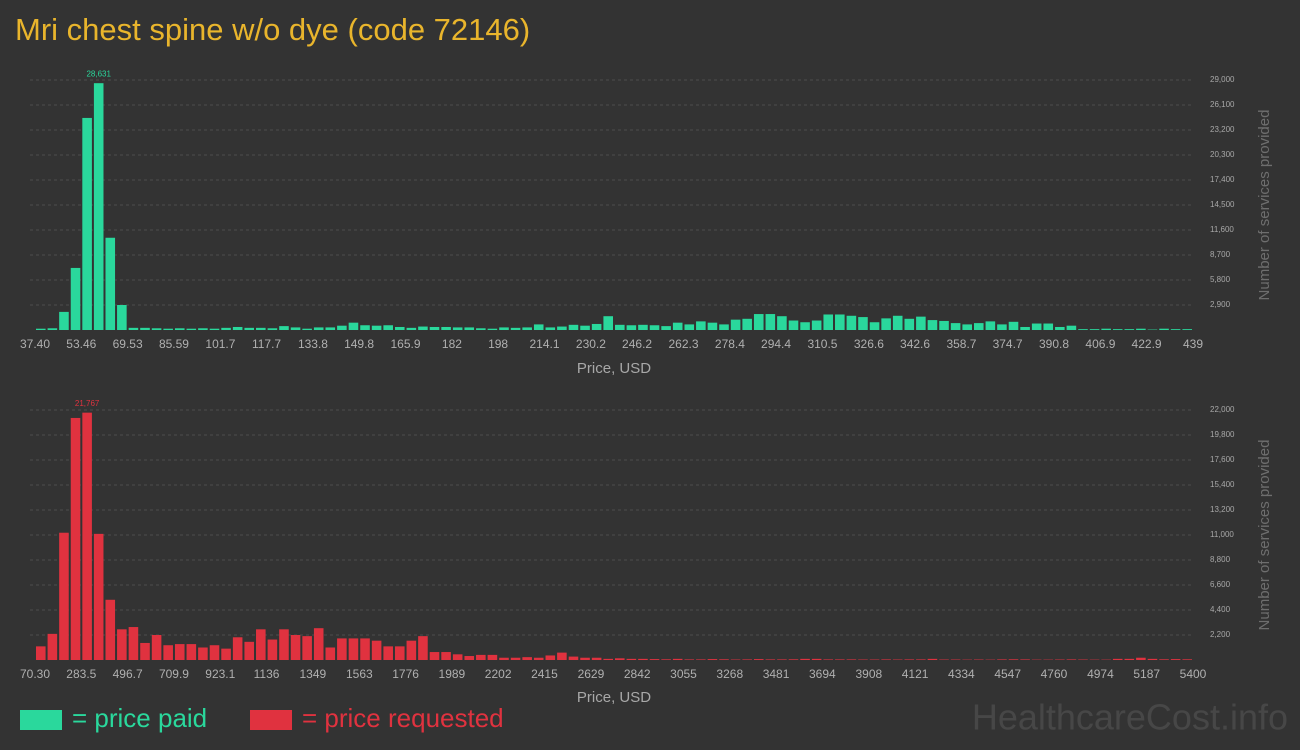 The image size is (1300, 750). What do you see at coordinates (1193, 344) in the screenshot?
I see `x-tick-label: 439` at bounding box center [1193, 344].